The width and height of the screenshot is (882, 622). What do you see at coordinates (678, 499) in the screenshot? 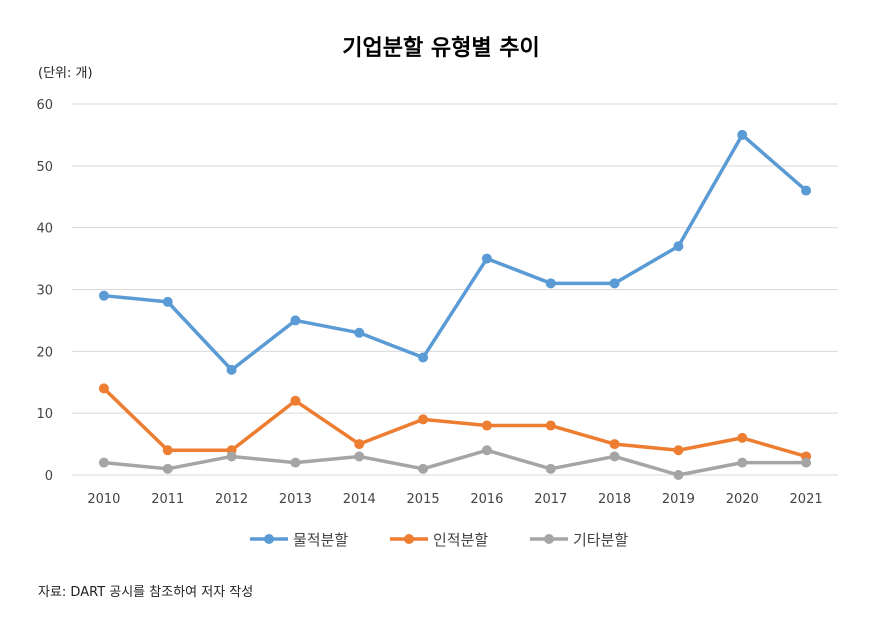
I see `x-tick-label: 2019` at bounding box center [678, 499].